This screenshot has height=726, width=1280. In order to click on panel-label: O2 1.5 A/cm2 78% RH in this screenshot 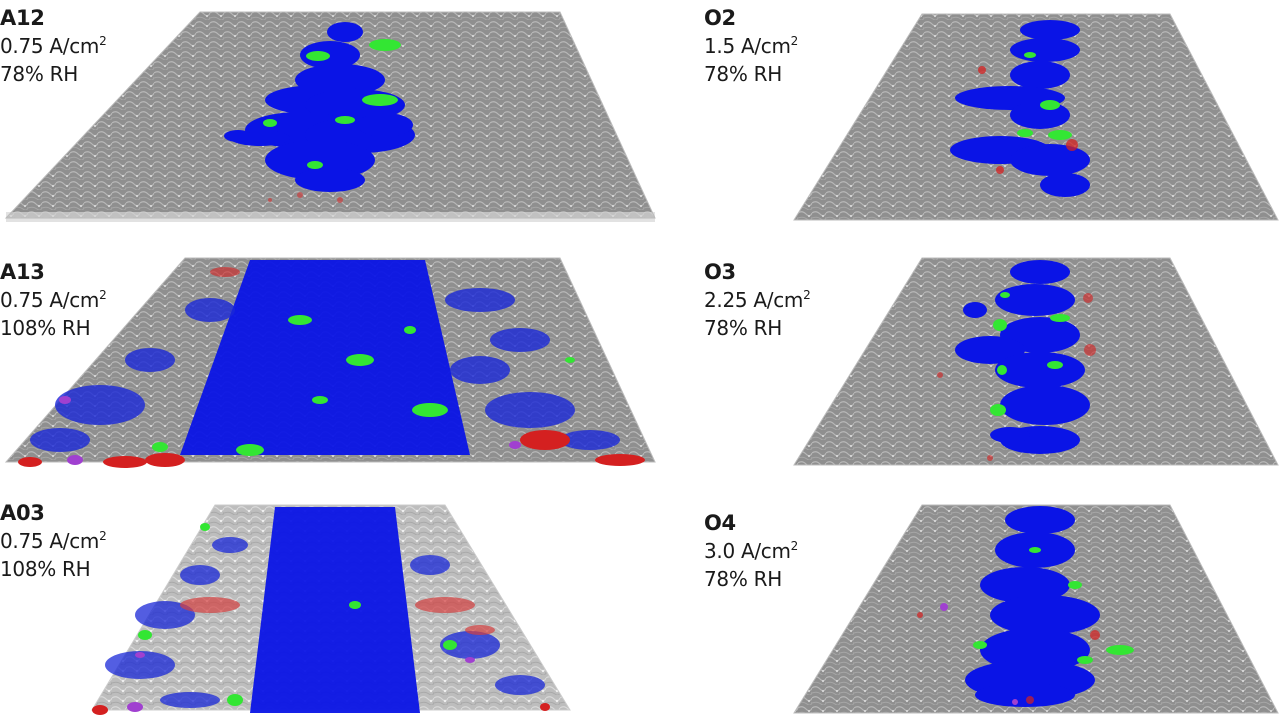, I will do `click(751, 46)`.